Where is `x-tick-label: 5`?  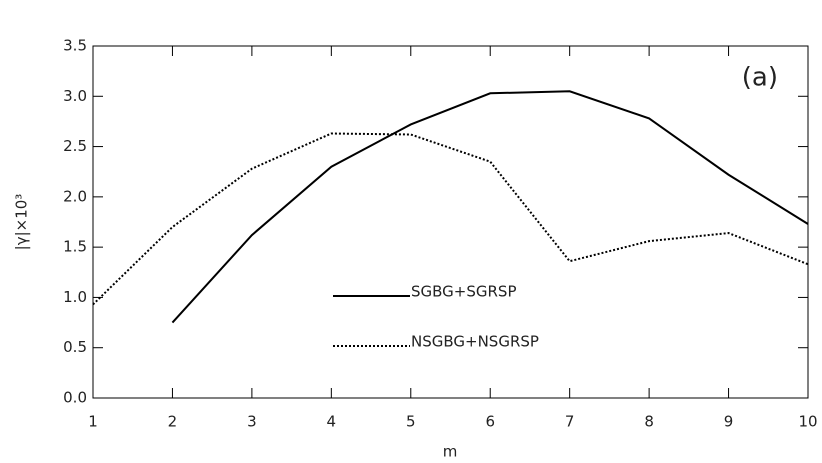 x-tick-label: 5 is located at coordinates (411, 422).